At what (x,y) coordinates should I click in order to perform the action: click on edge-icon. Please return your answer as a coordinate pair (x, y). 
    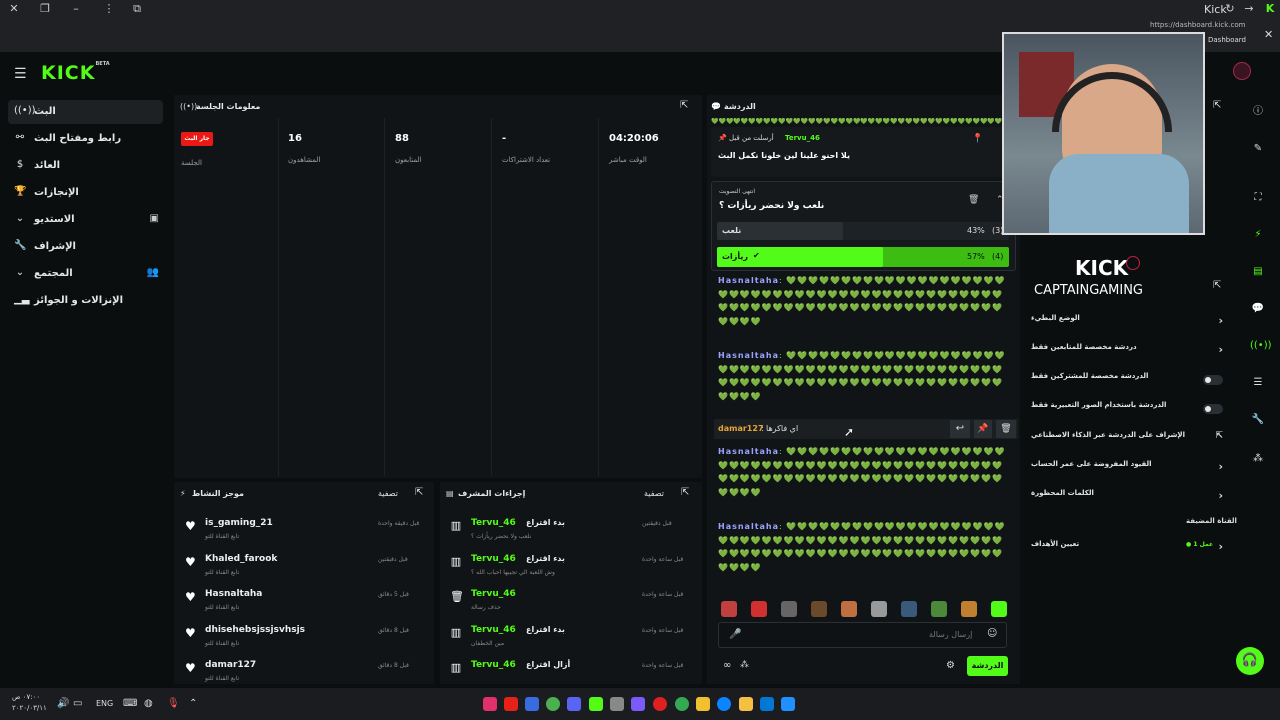
    Looking at the image, I should click on (724, 704).